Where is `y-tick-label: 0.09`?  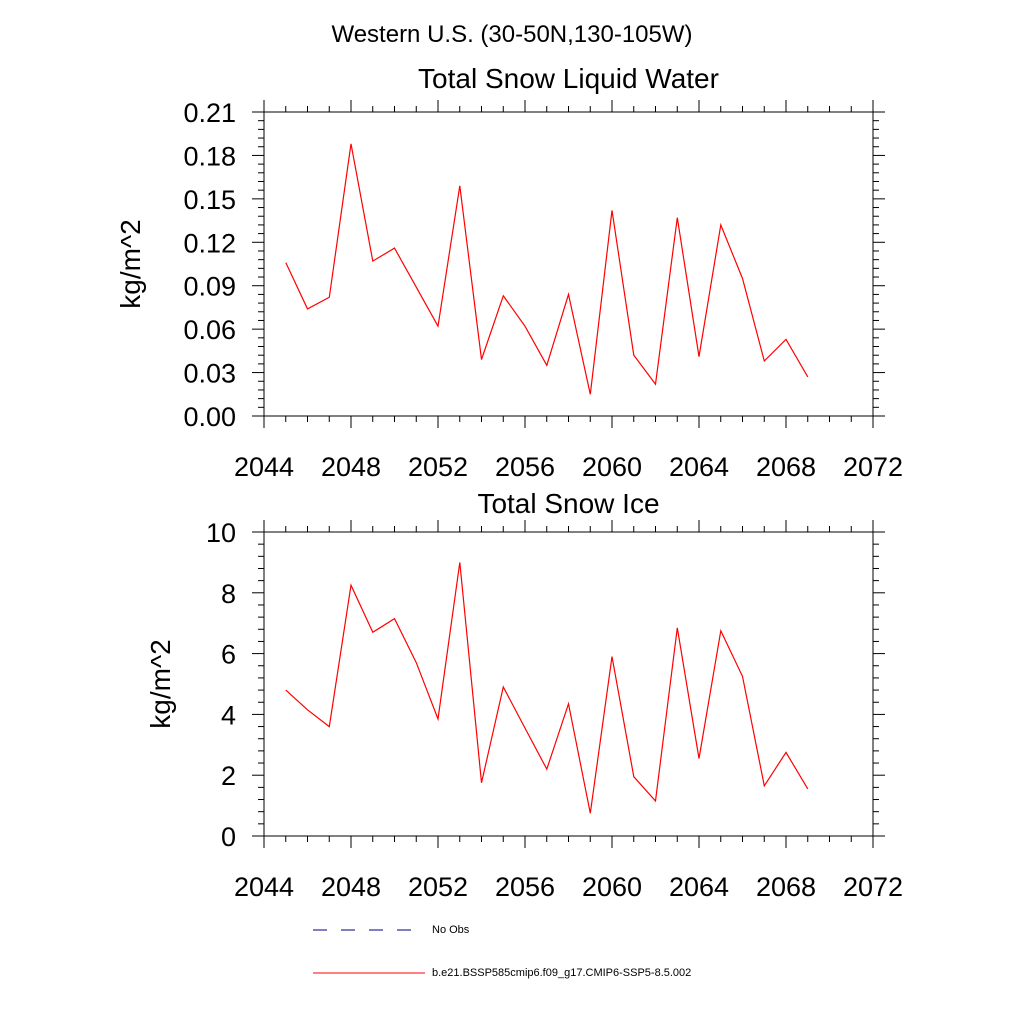 y-tick-label: 0.09 is located at coordinates (209, 287).